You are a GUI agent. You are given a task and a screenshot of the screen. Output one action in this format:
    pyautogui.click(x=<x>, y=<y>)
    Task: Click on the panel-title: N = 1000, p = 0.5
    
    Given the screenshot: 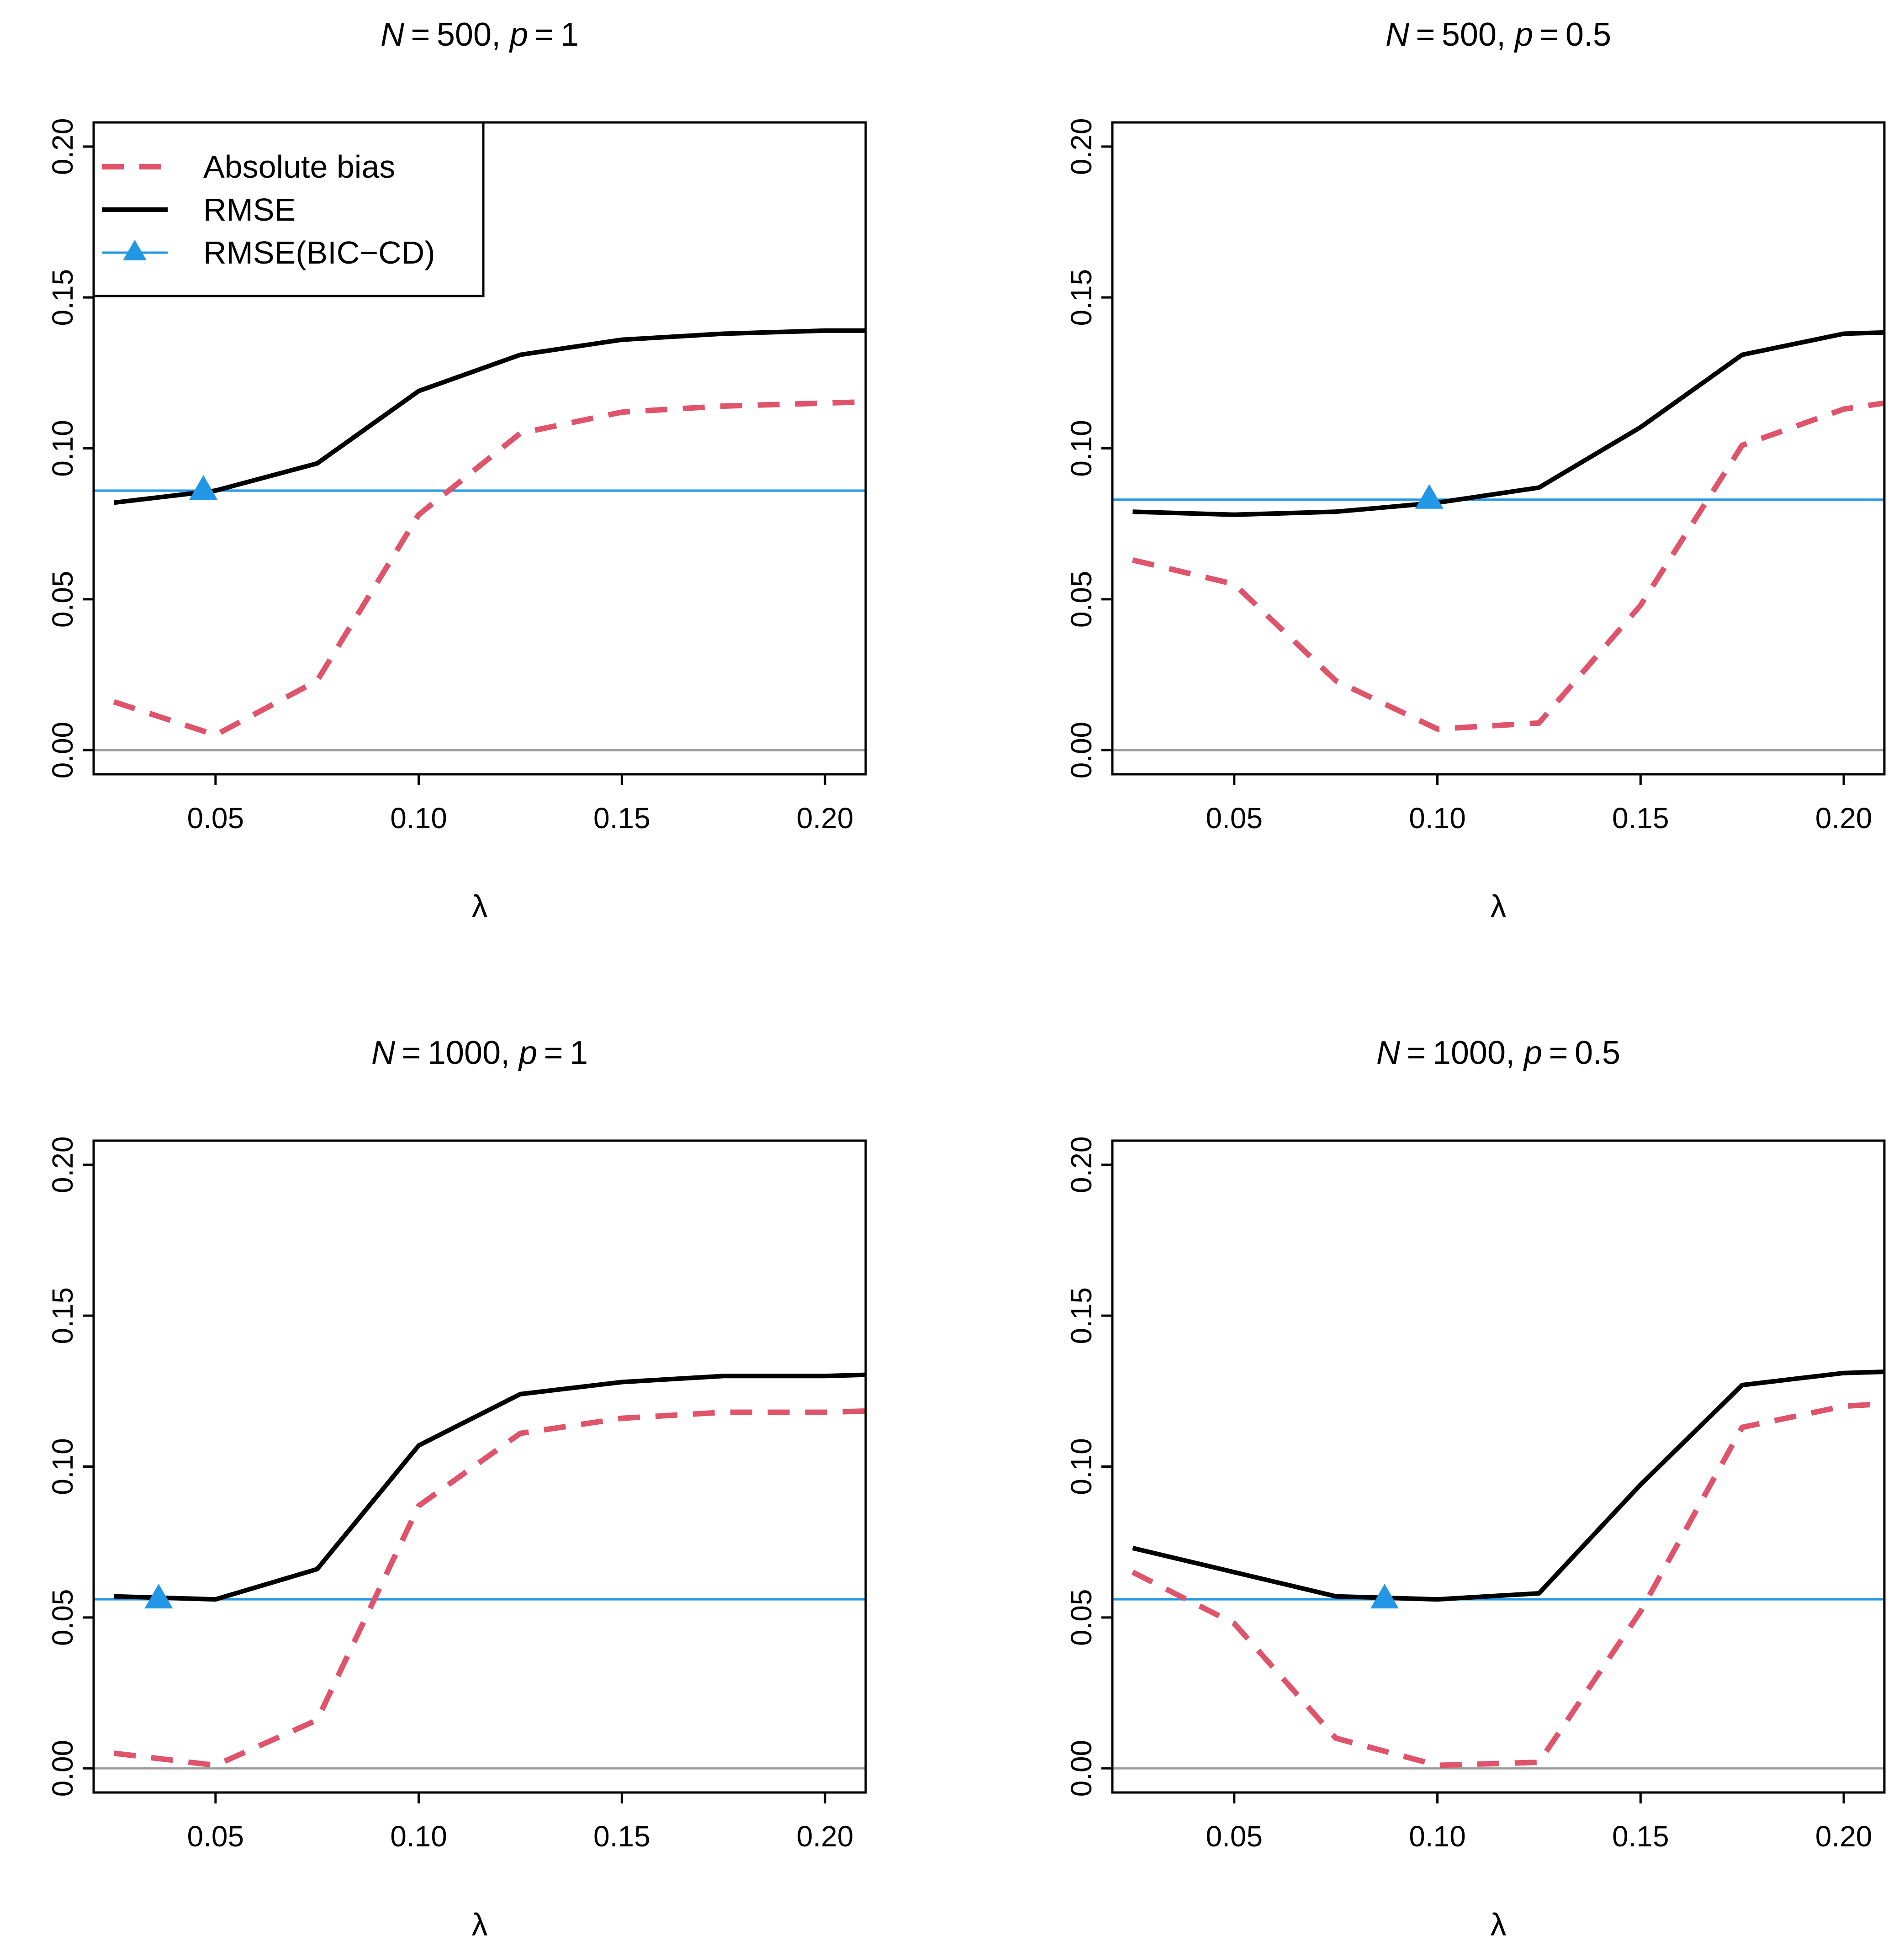 What is the action you would take?
    pyautogui.click(x=1498, y=1053)
    